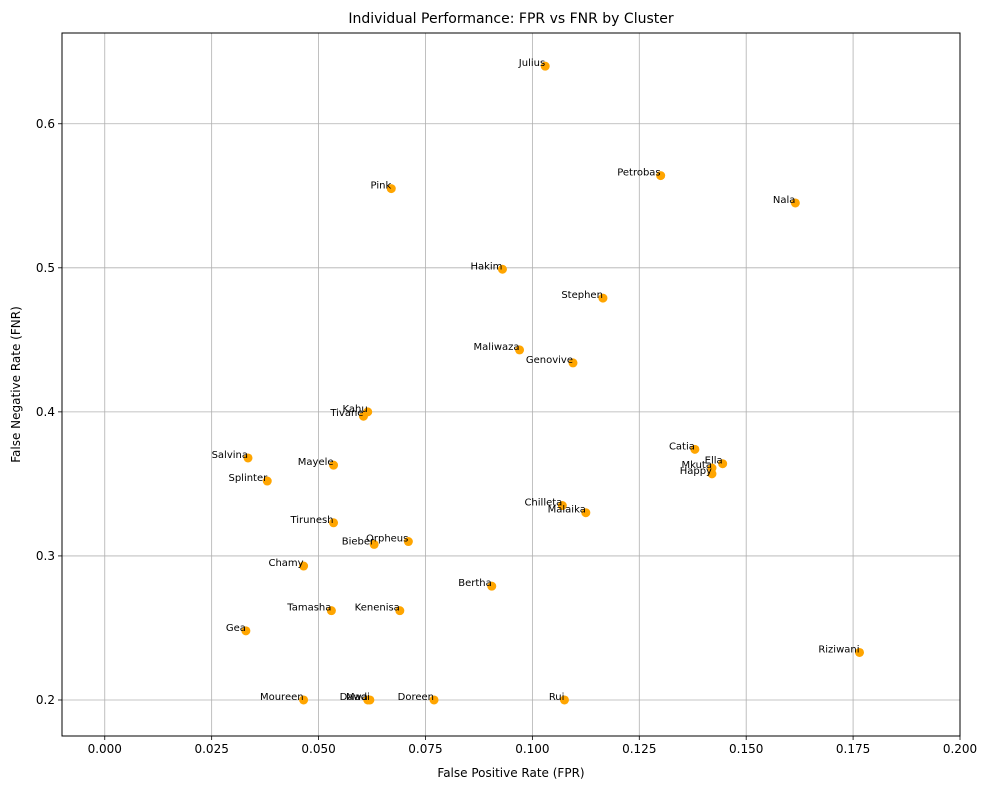 This screenshot has width=989, height=790. What do you see at coordinates (531, 63) in the screenshot?
I see `point-label: Julius` at bounding box center [531, 63].